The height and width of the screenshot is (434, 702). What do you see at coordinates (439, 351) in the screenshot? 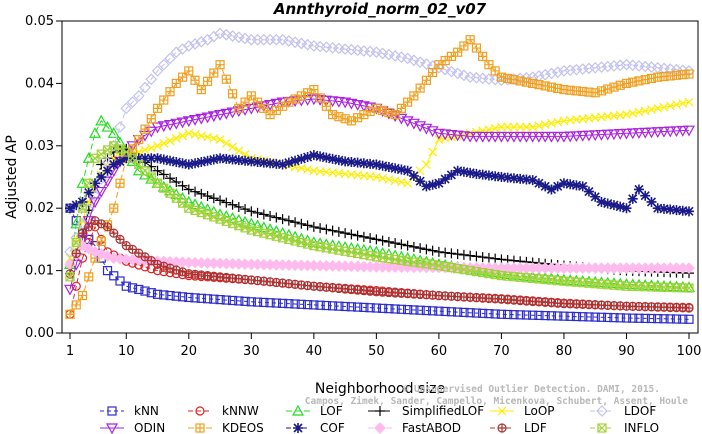
I see `x-tick-label: 60` at bounding box center [439, 351].